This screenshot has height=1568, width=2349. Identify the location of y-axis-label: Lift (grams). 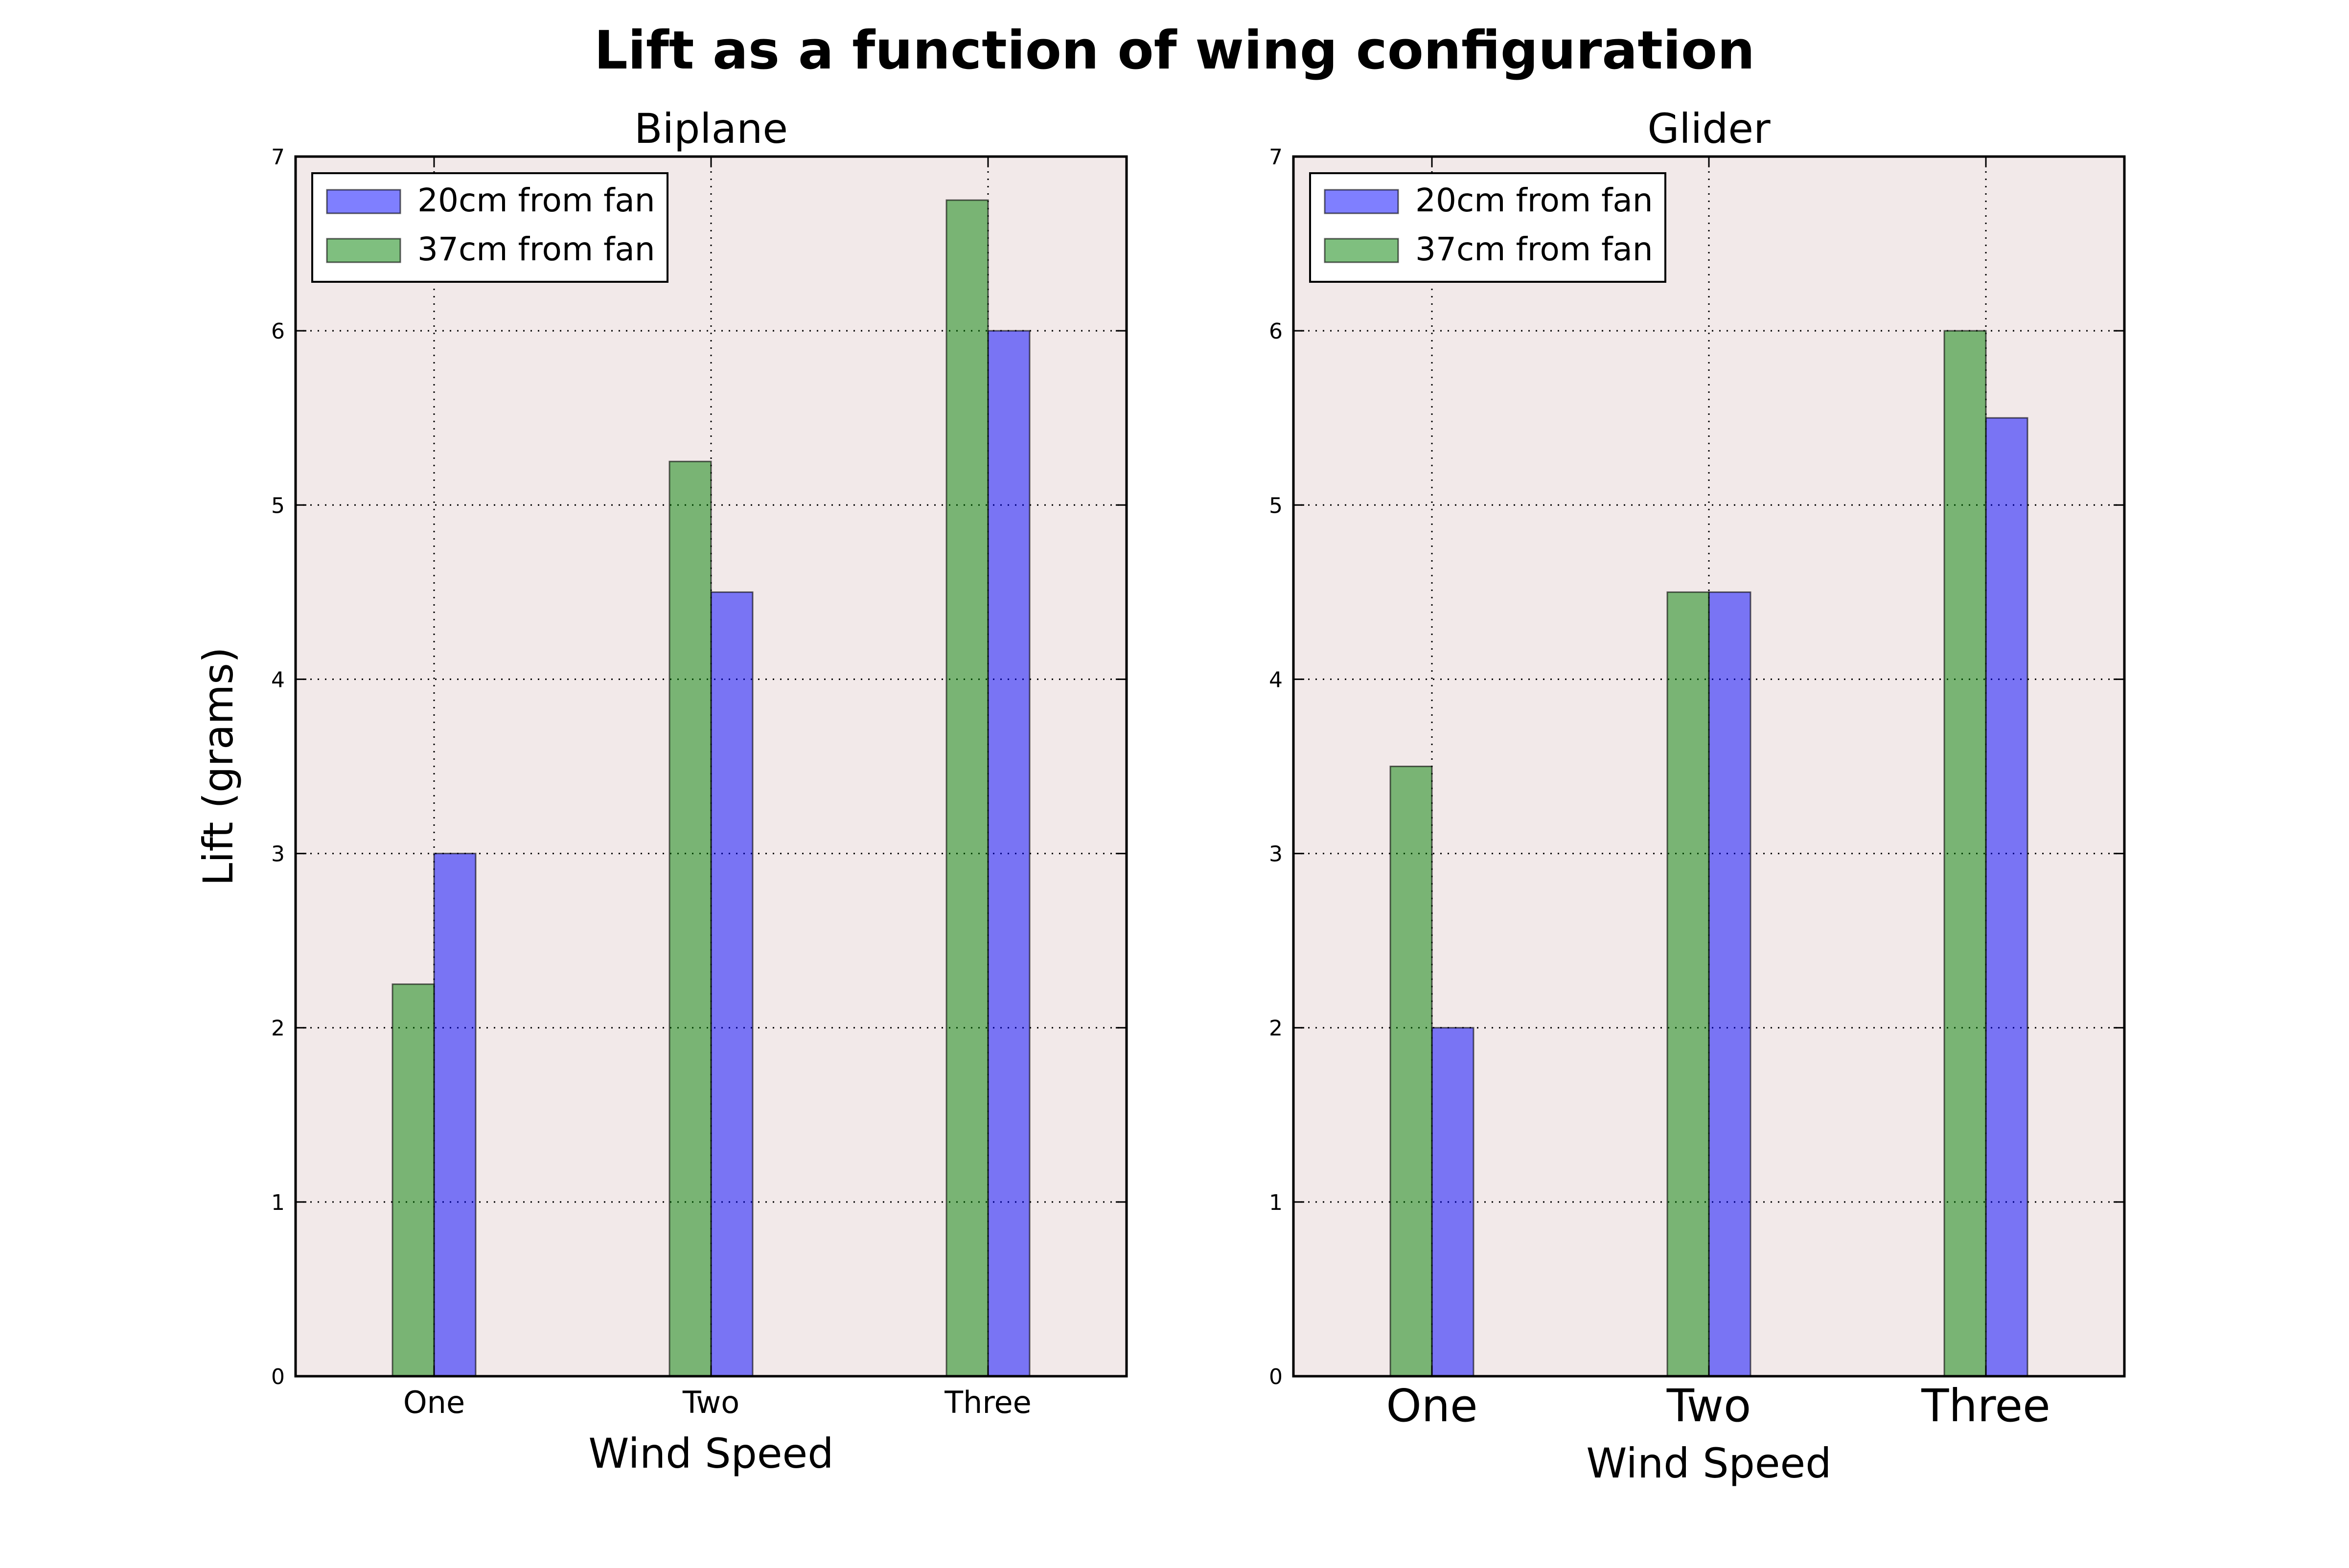
(218, 766).